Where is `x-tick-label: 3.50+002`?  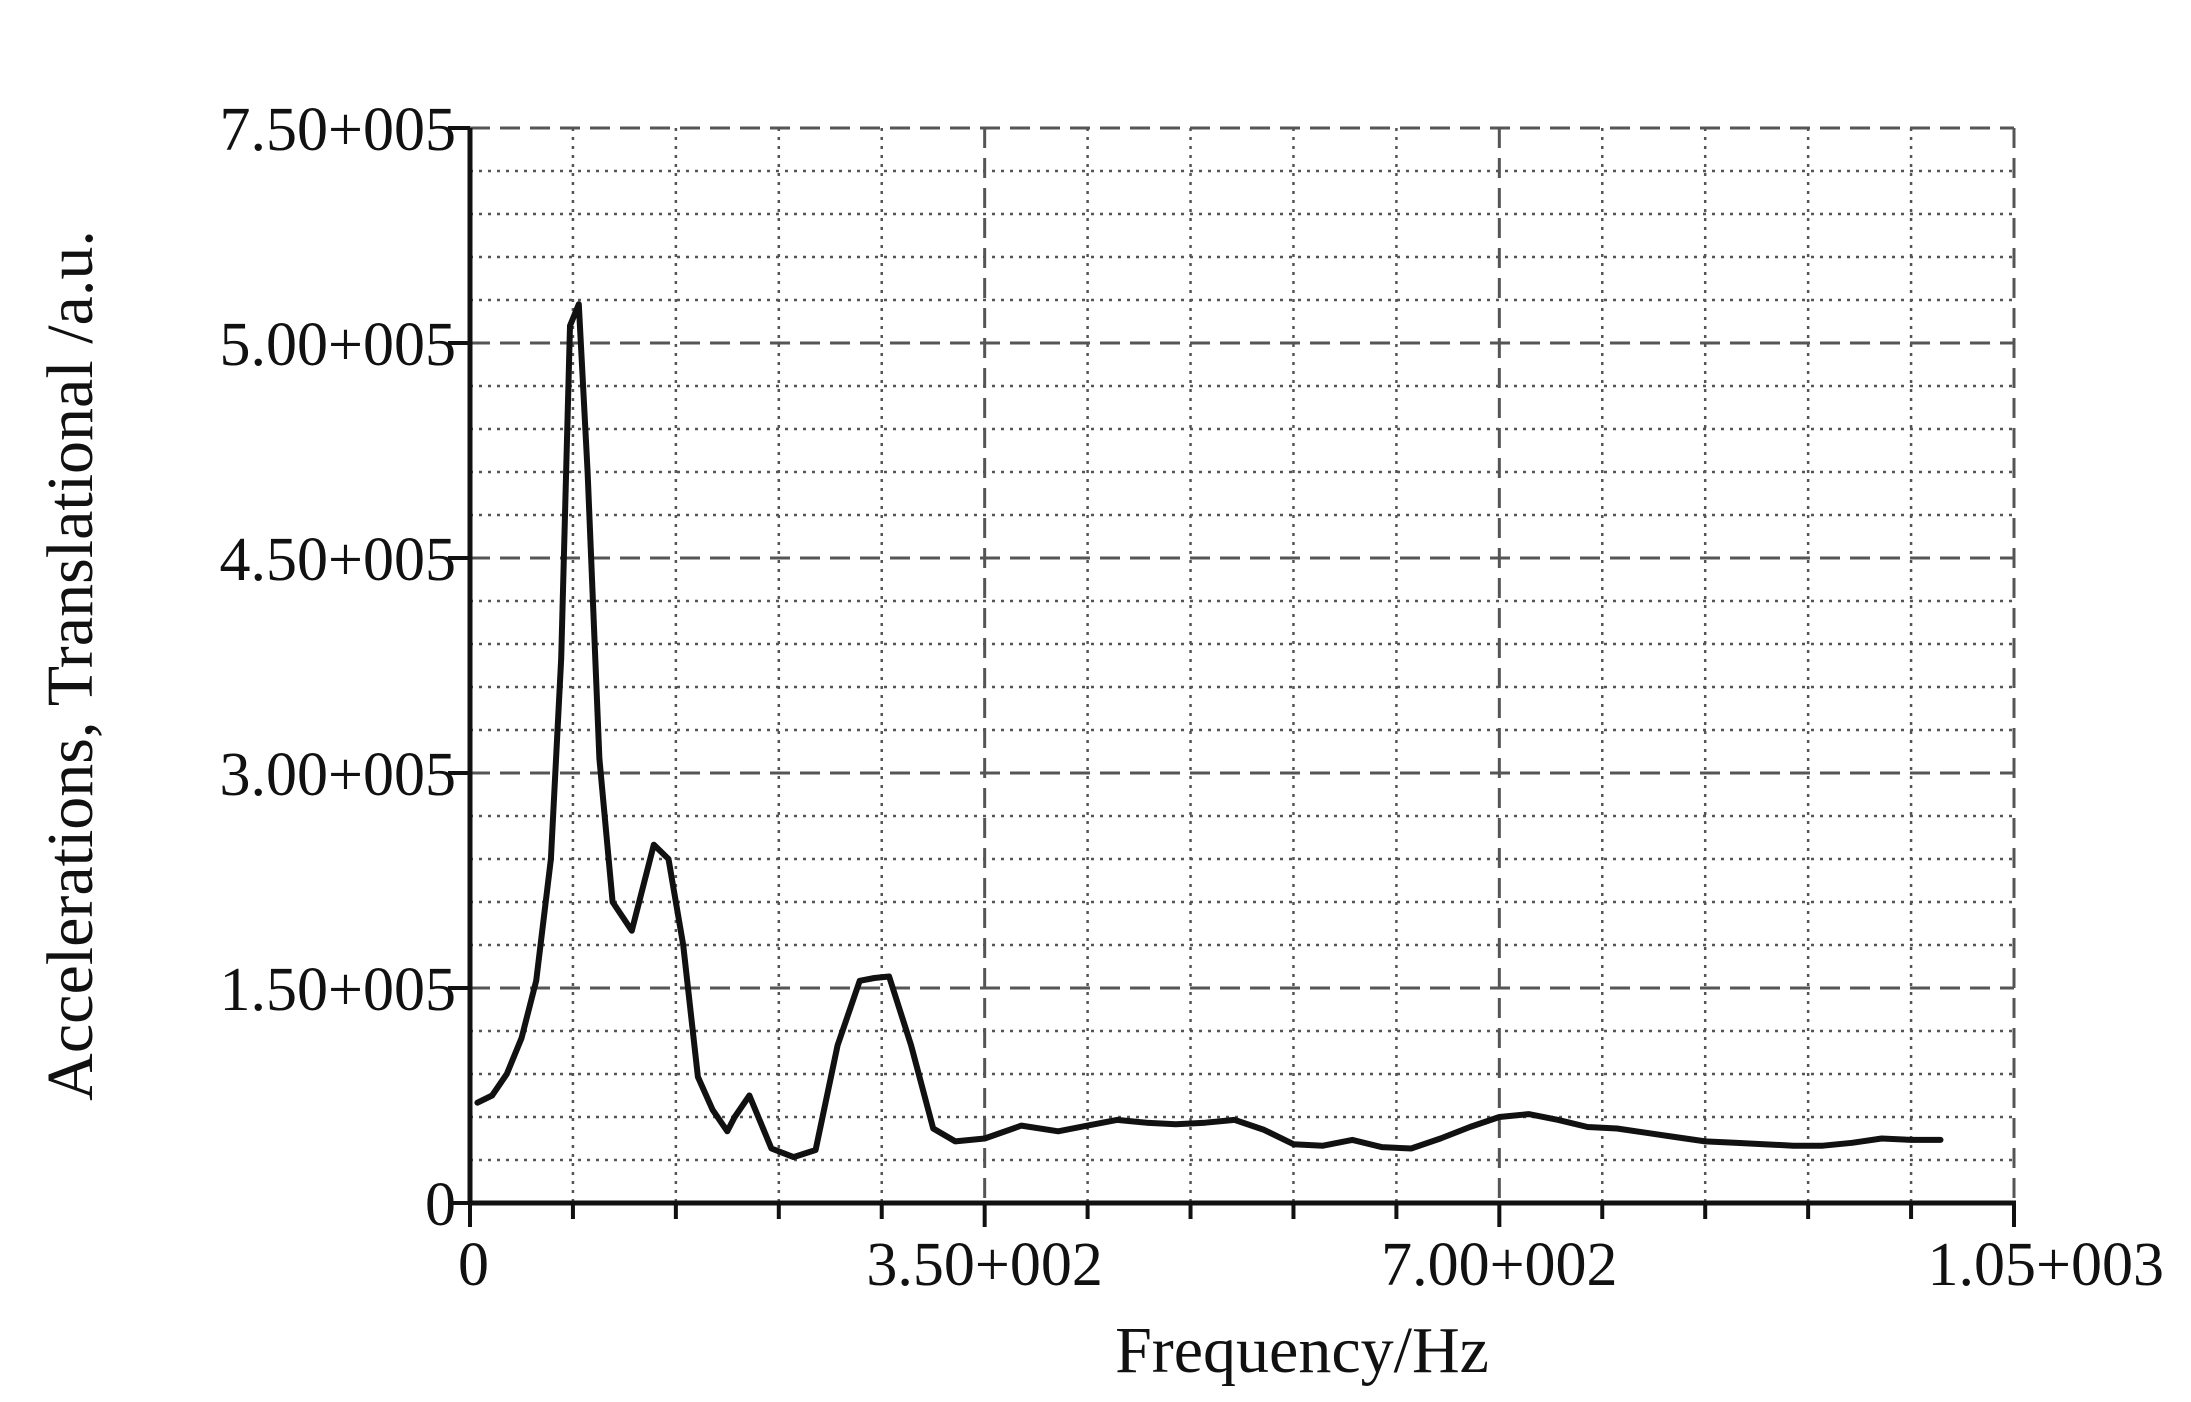
x-tick-label: 3.50+002 is located at coordinates (984, 1265).